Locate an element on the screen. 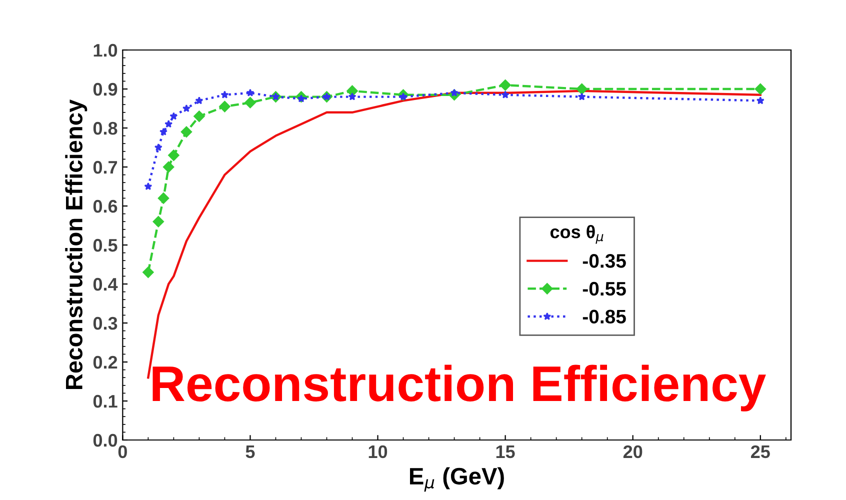 This screenshot has height=500, width=846. y-axis-title: Reconstruction Efficiency is located at coordinates (76, 244).